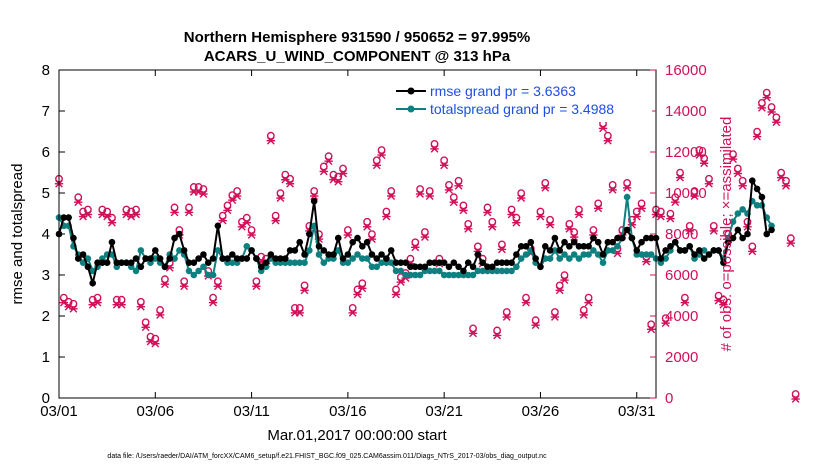 Image resolution: width=830 pixels, height=470 pixels. Describe the element at coordinates (637, 411) in the screenshot. I see `x-tick-label: 03/31` at that location.